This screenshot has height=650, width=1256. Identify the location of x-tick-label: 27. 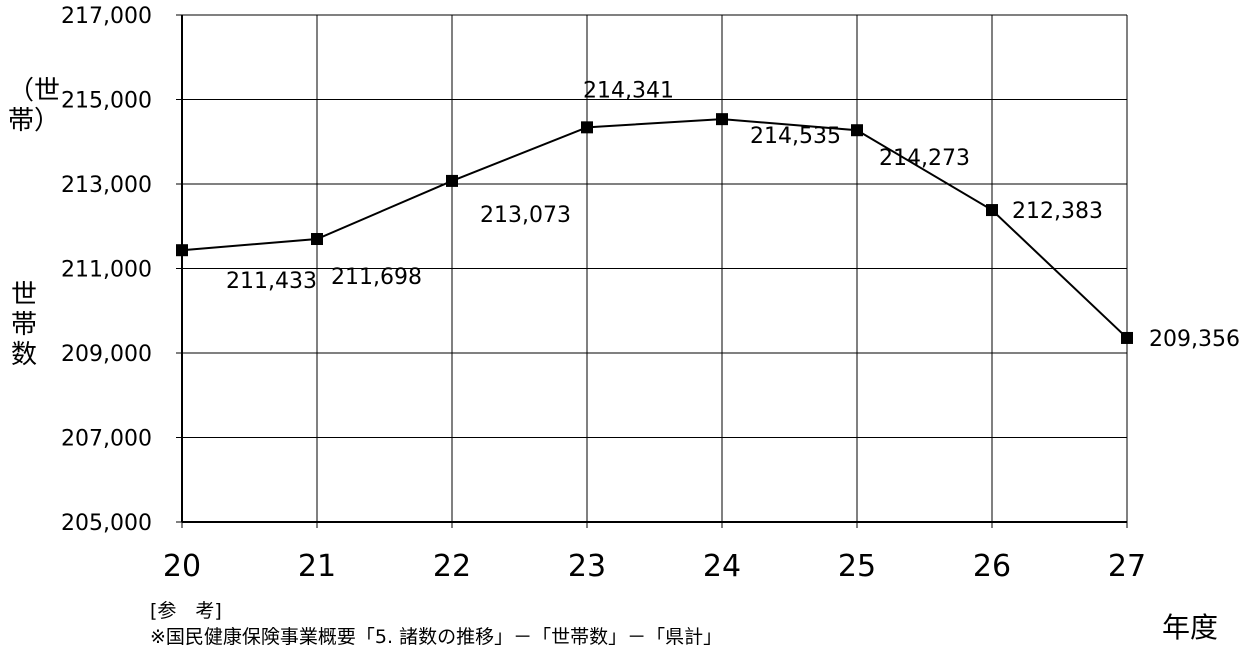
(1127, 566).